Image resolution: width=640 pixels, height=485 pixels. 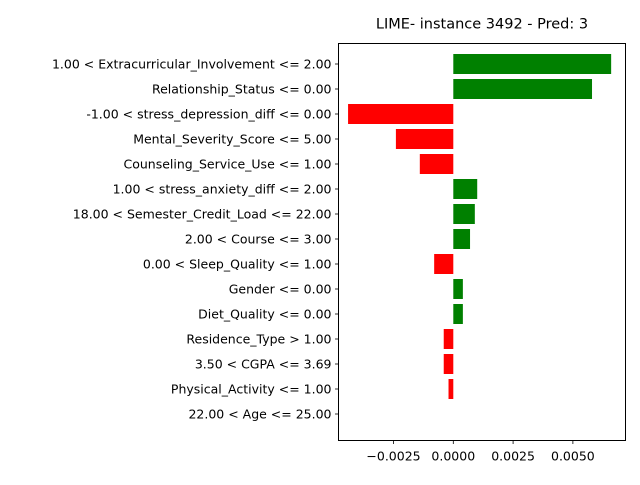 What do you see at coordinates (237, 264) in the screenshot?
I see `y-tick-label-8: 0.00 < Sleep_Quality <= 1.00` at bounding box center [237, 264].